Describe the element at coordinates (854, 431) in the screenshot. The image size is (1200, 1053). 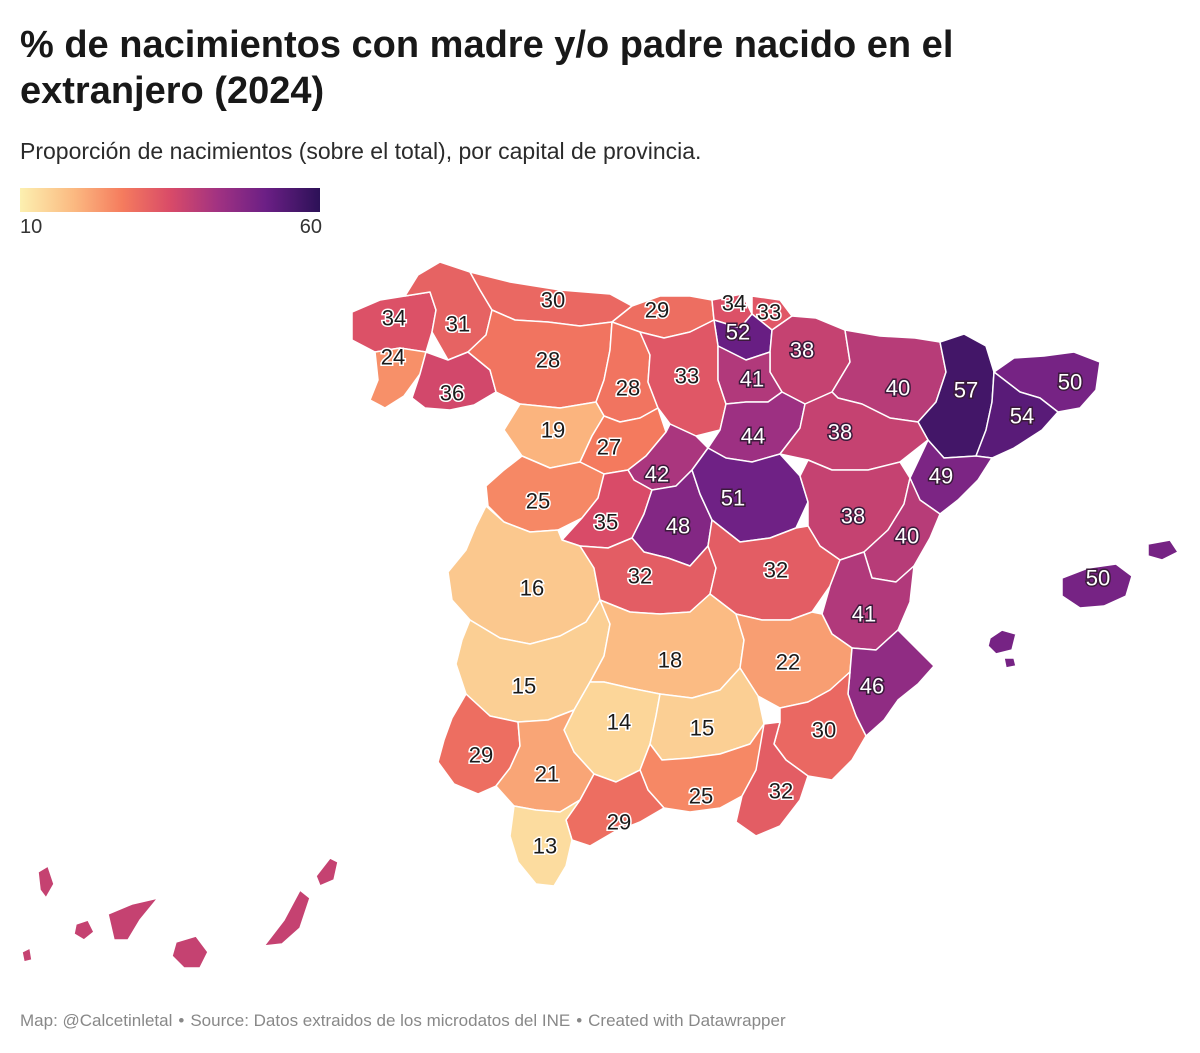
I see `province-zaragoza` at that location.